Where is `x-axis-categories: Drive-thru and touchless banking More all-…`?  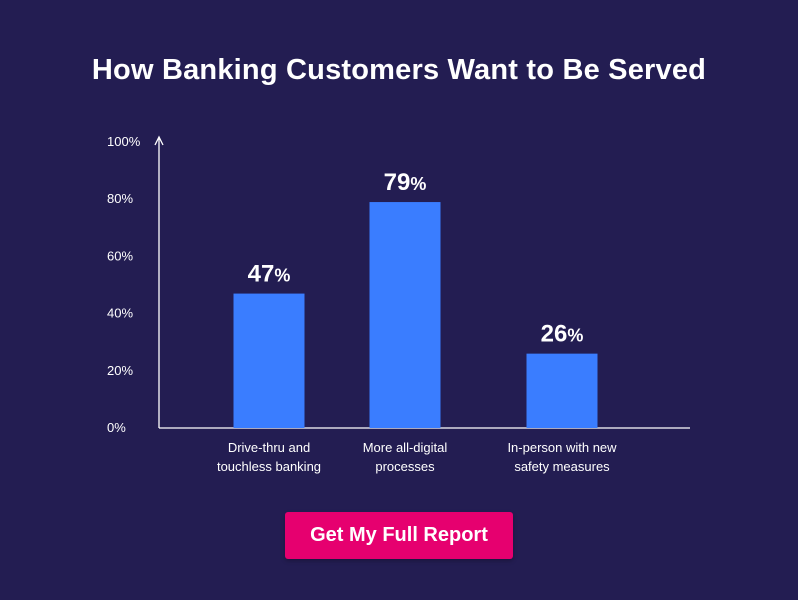 x-axis-categories: Drive-thru and touchless banking More all-… is located at coordinates (417, 457).